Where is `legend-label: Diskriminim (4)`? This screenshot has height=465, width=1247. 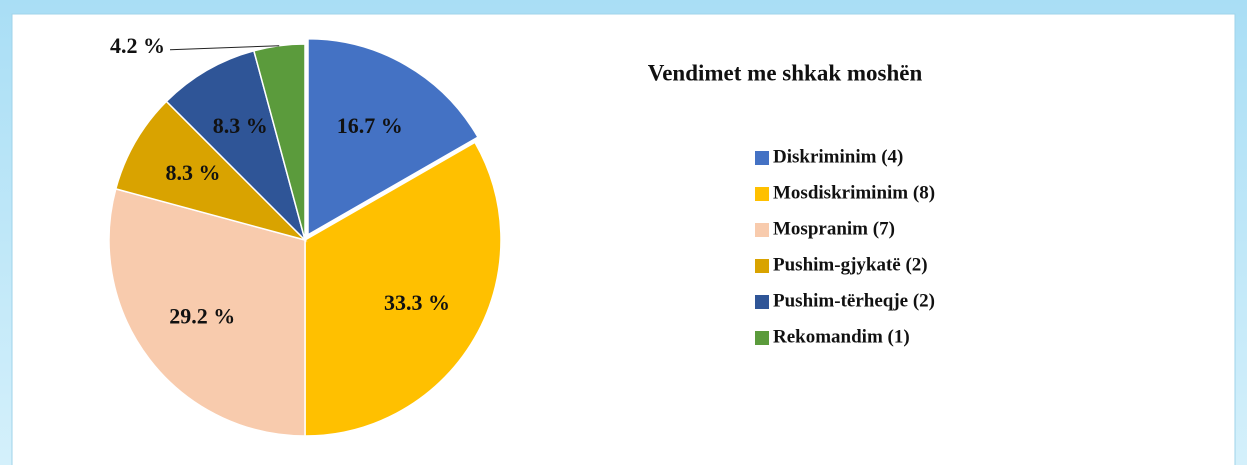
legend-label: Diskriminim (4) is located at coordinates (838, 156).